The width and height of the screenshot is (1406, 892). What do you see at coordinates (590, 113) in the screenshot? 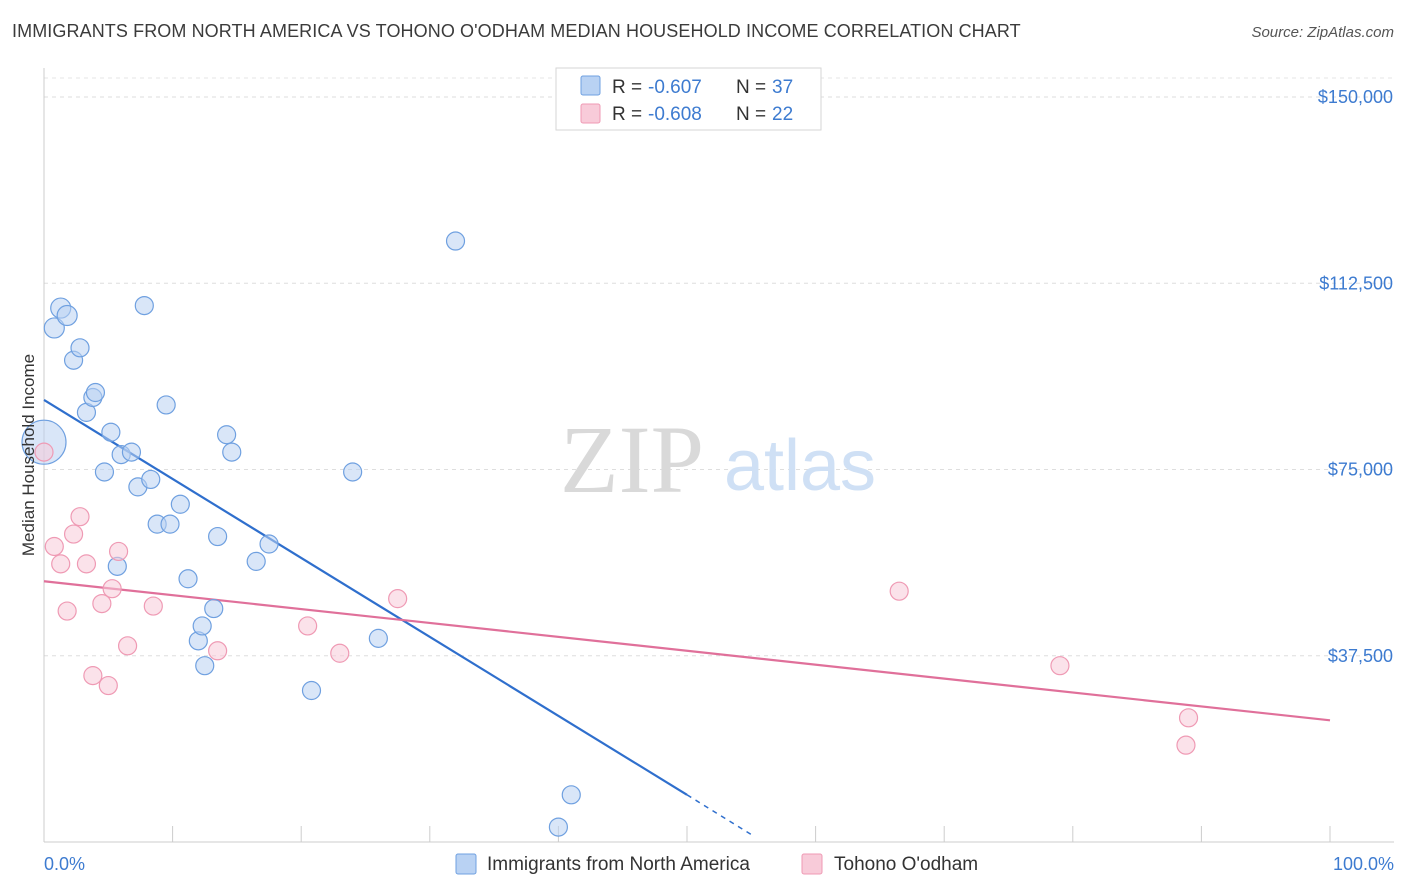
I see `legend-swatch-pink` at bounding box center [590, 113].